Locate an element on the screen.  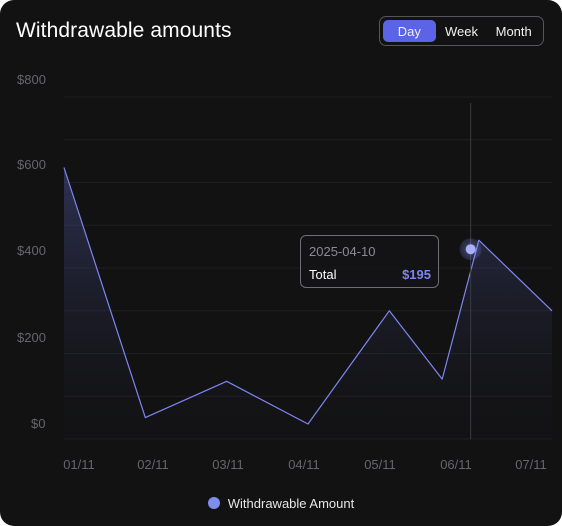
y-tick-label: $600 is located at coordinates (31, 164).